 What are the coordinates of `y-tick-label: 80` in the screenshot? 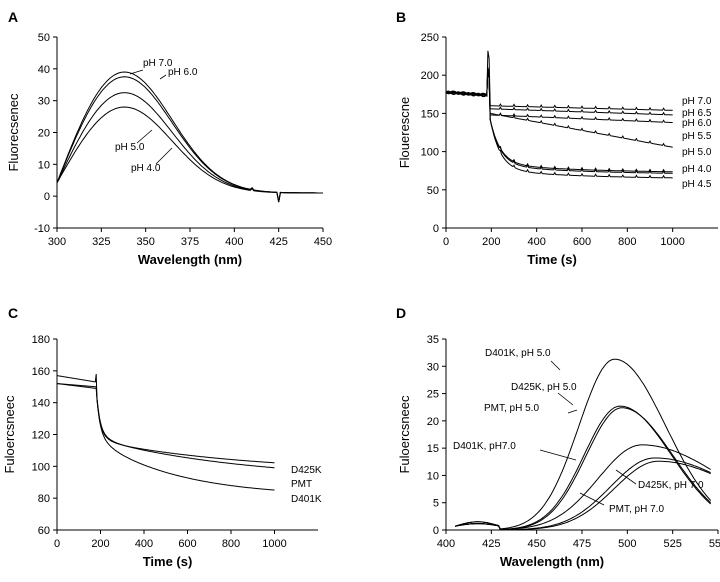 It's located at (44, 499).